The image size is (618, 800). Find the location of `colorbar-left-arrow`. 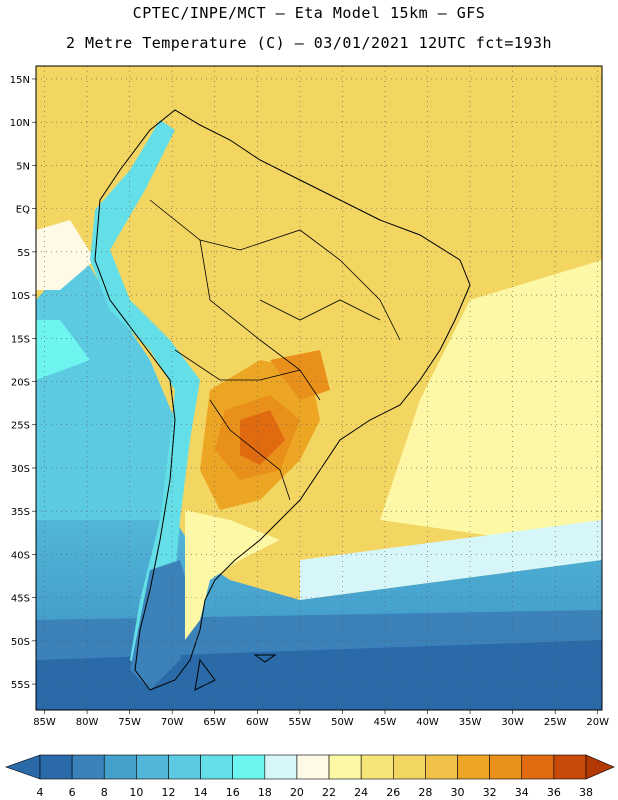

colorbar-left-arrow is located at coordinates (23, 767).